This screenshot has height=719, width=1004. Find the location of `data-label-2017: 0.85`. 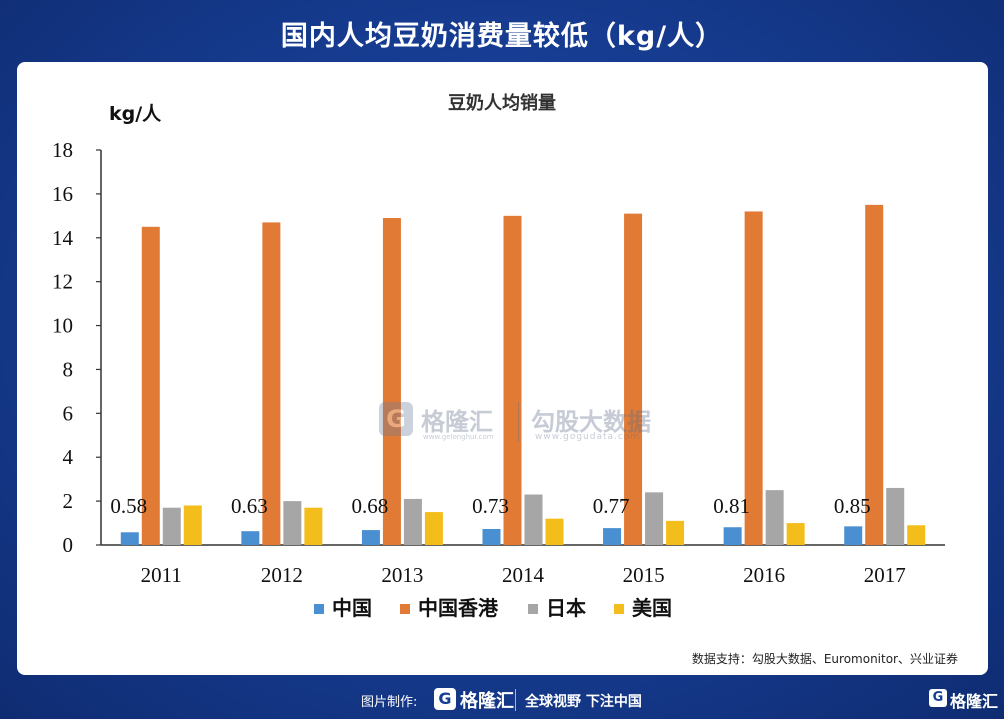

data-label-2017: 0.85 is located at coordinates (852, 506).